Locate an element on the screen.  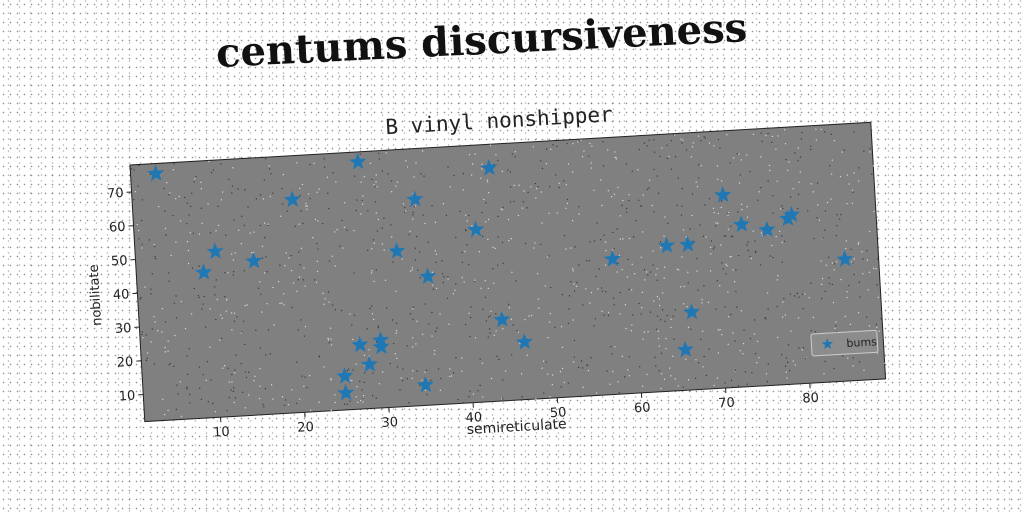
legend-star-icon is located at coordinates (827, 344).